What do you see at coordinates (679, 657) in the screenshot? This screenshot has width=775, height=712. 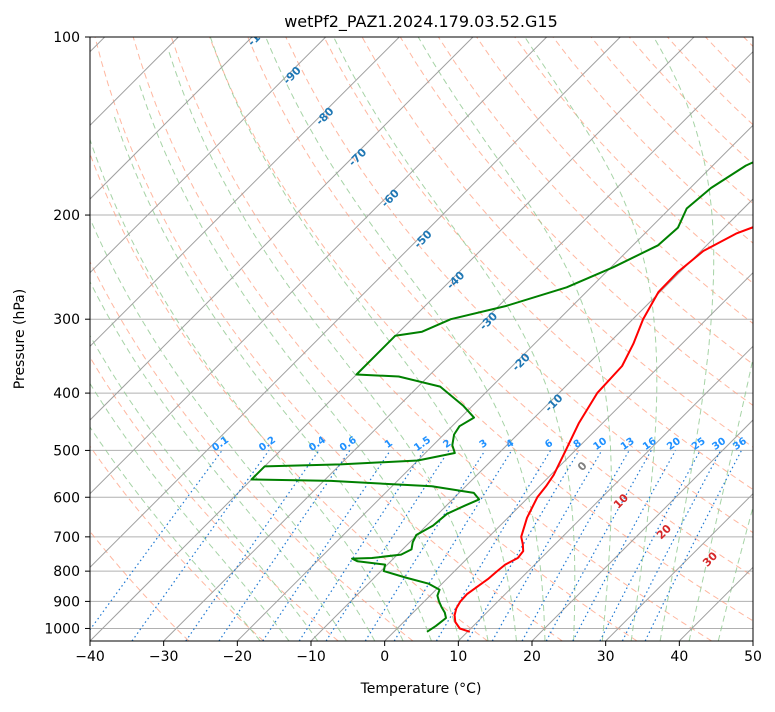 I see `x-tick-label: 40` at bounding box center [679, 657].